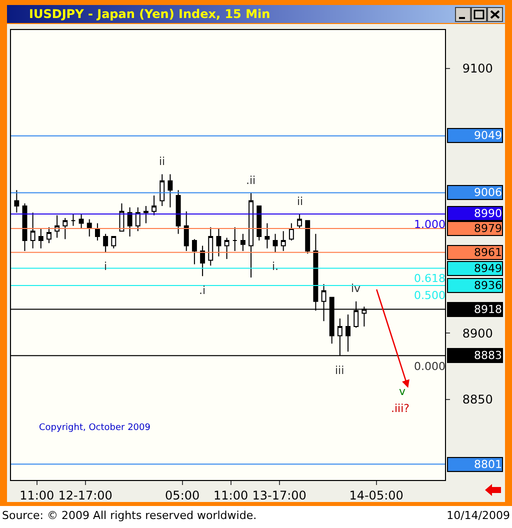  Describe the element at coordinates (400, 408) in the screenshot. I see `annotation: .iii?` at that location.